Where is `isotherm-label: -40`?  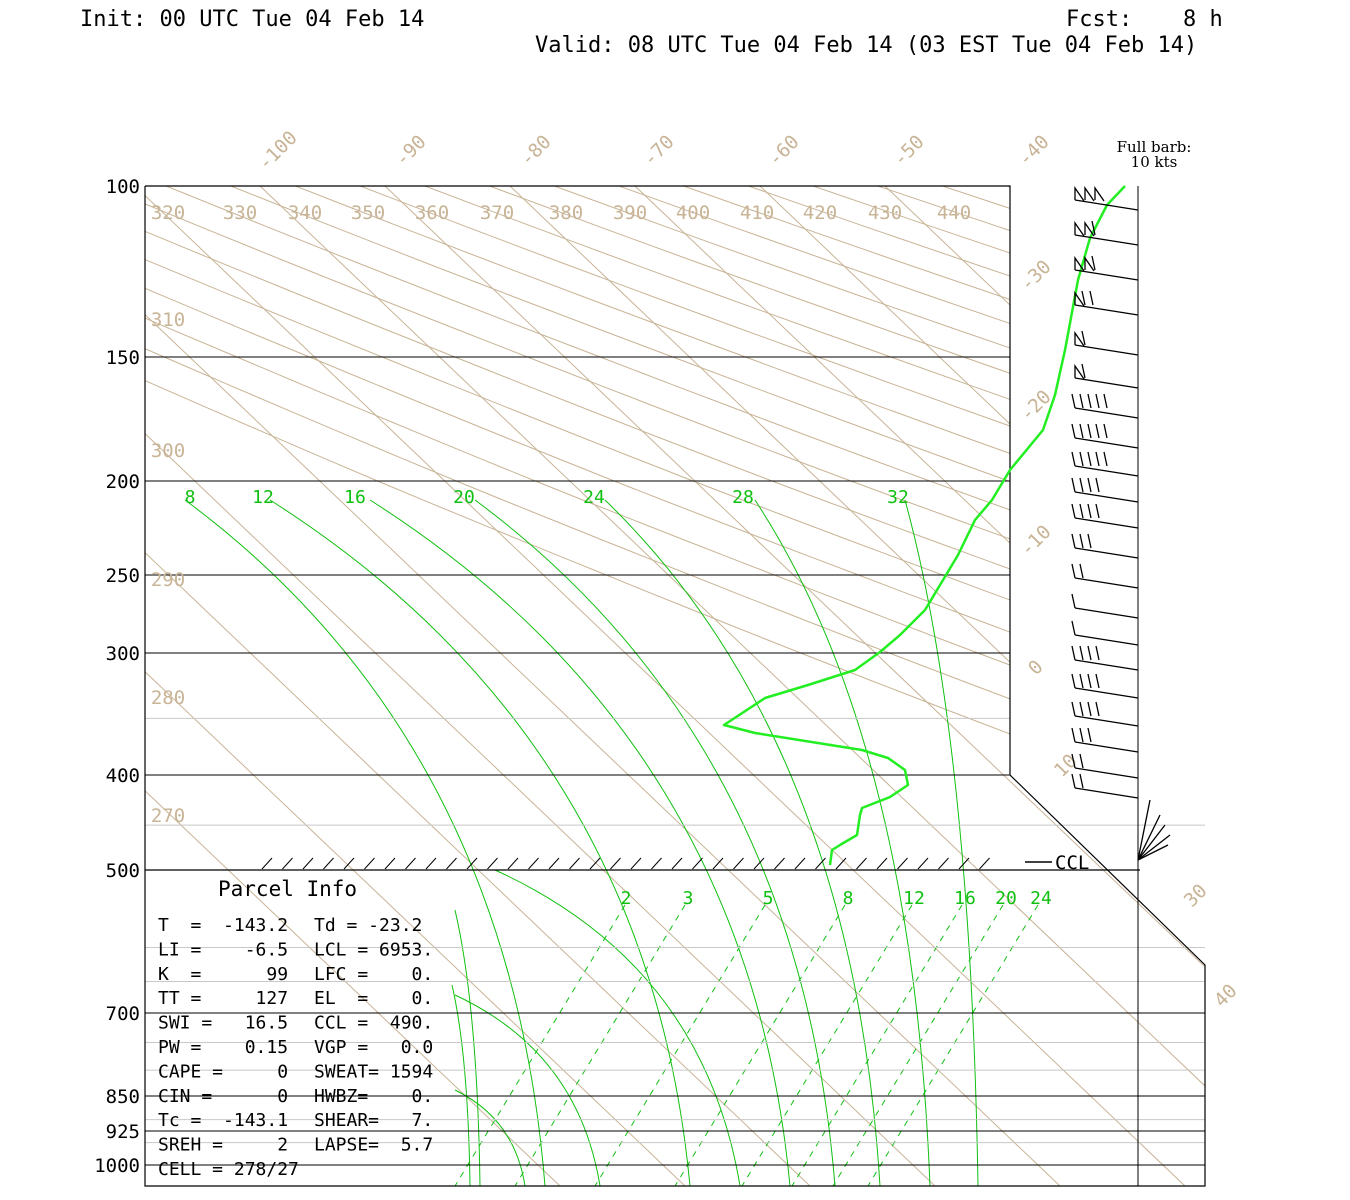
isotherm-label: -40 is located at coordinates (1034, 151).